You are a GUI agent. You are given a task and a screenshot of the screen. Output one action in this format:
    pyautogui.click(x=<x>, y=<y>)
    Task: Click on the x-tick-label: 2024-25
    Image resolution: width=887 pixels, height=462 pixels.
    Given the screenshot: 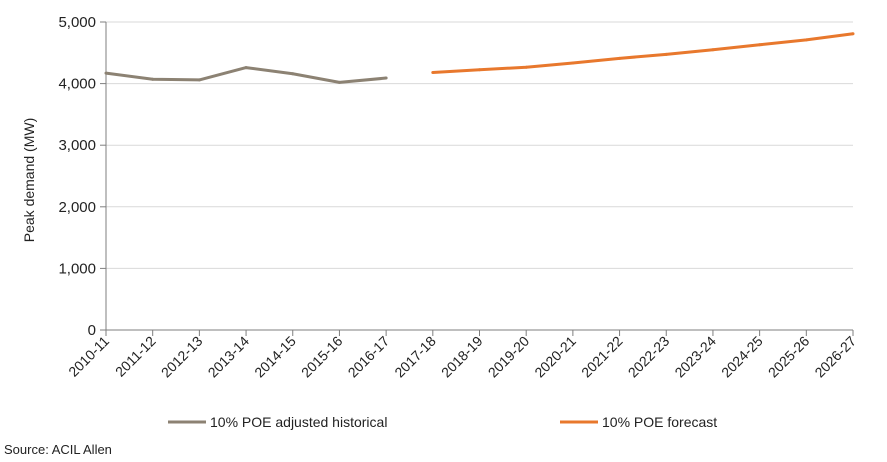 What is the action you would take?
    pyautogui.click(x=742, y=357)
    